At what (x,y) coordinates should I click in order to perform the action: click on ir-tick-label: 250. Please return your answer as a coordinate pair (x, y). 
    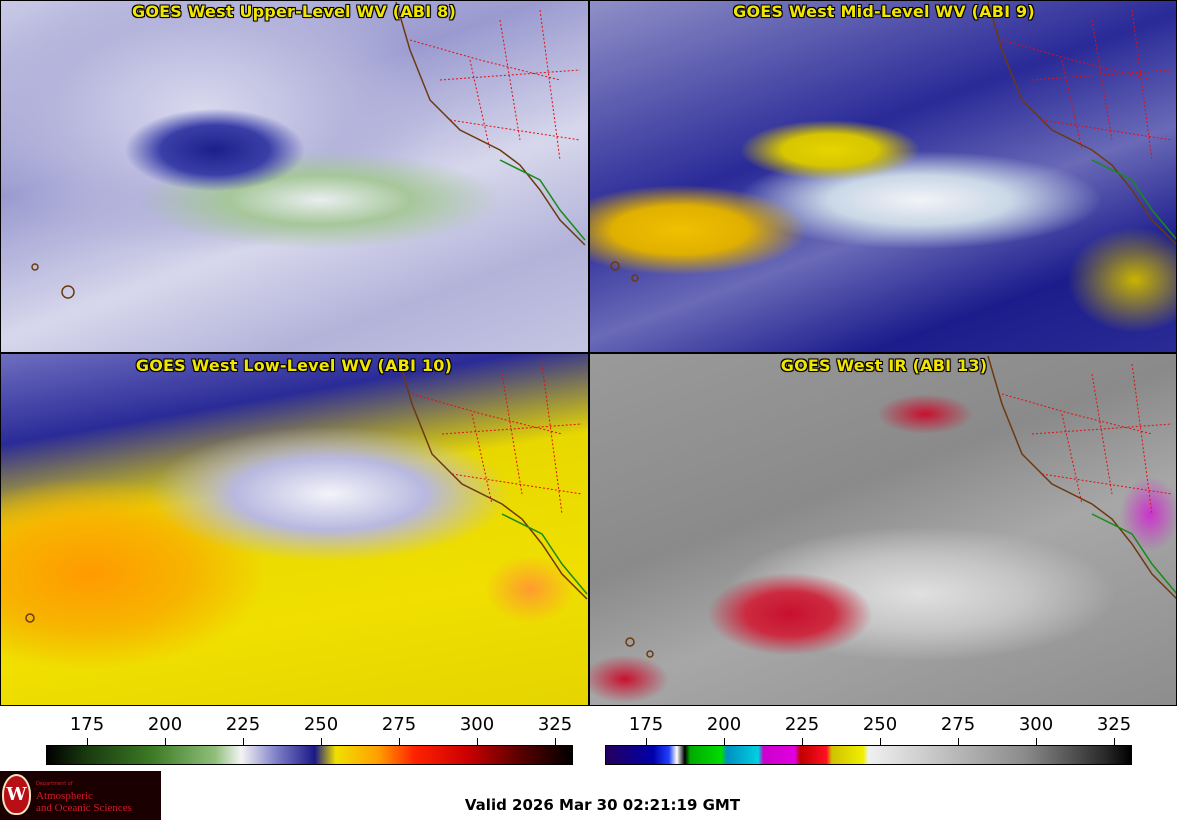
    Looking at the image, I should click on (880, 724).